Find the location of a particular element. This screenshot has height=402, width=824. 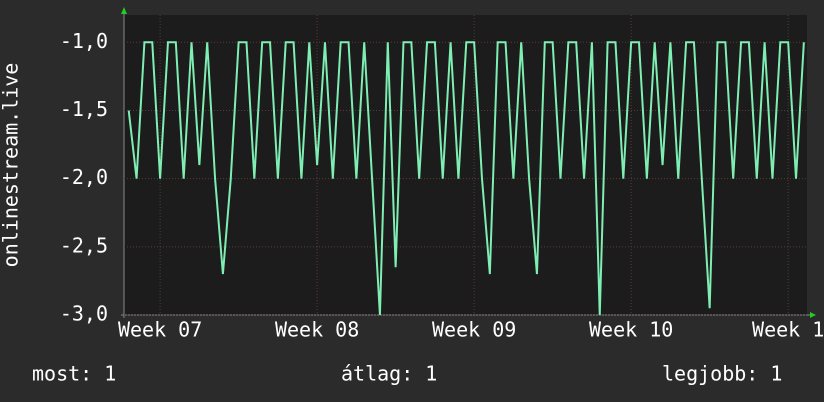

x-tick-label: Week 09 is located at coordinates (474, 330).